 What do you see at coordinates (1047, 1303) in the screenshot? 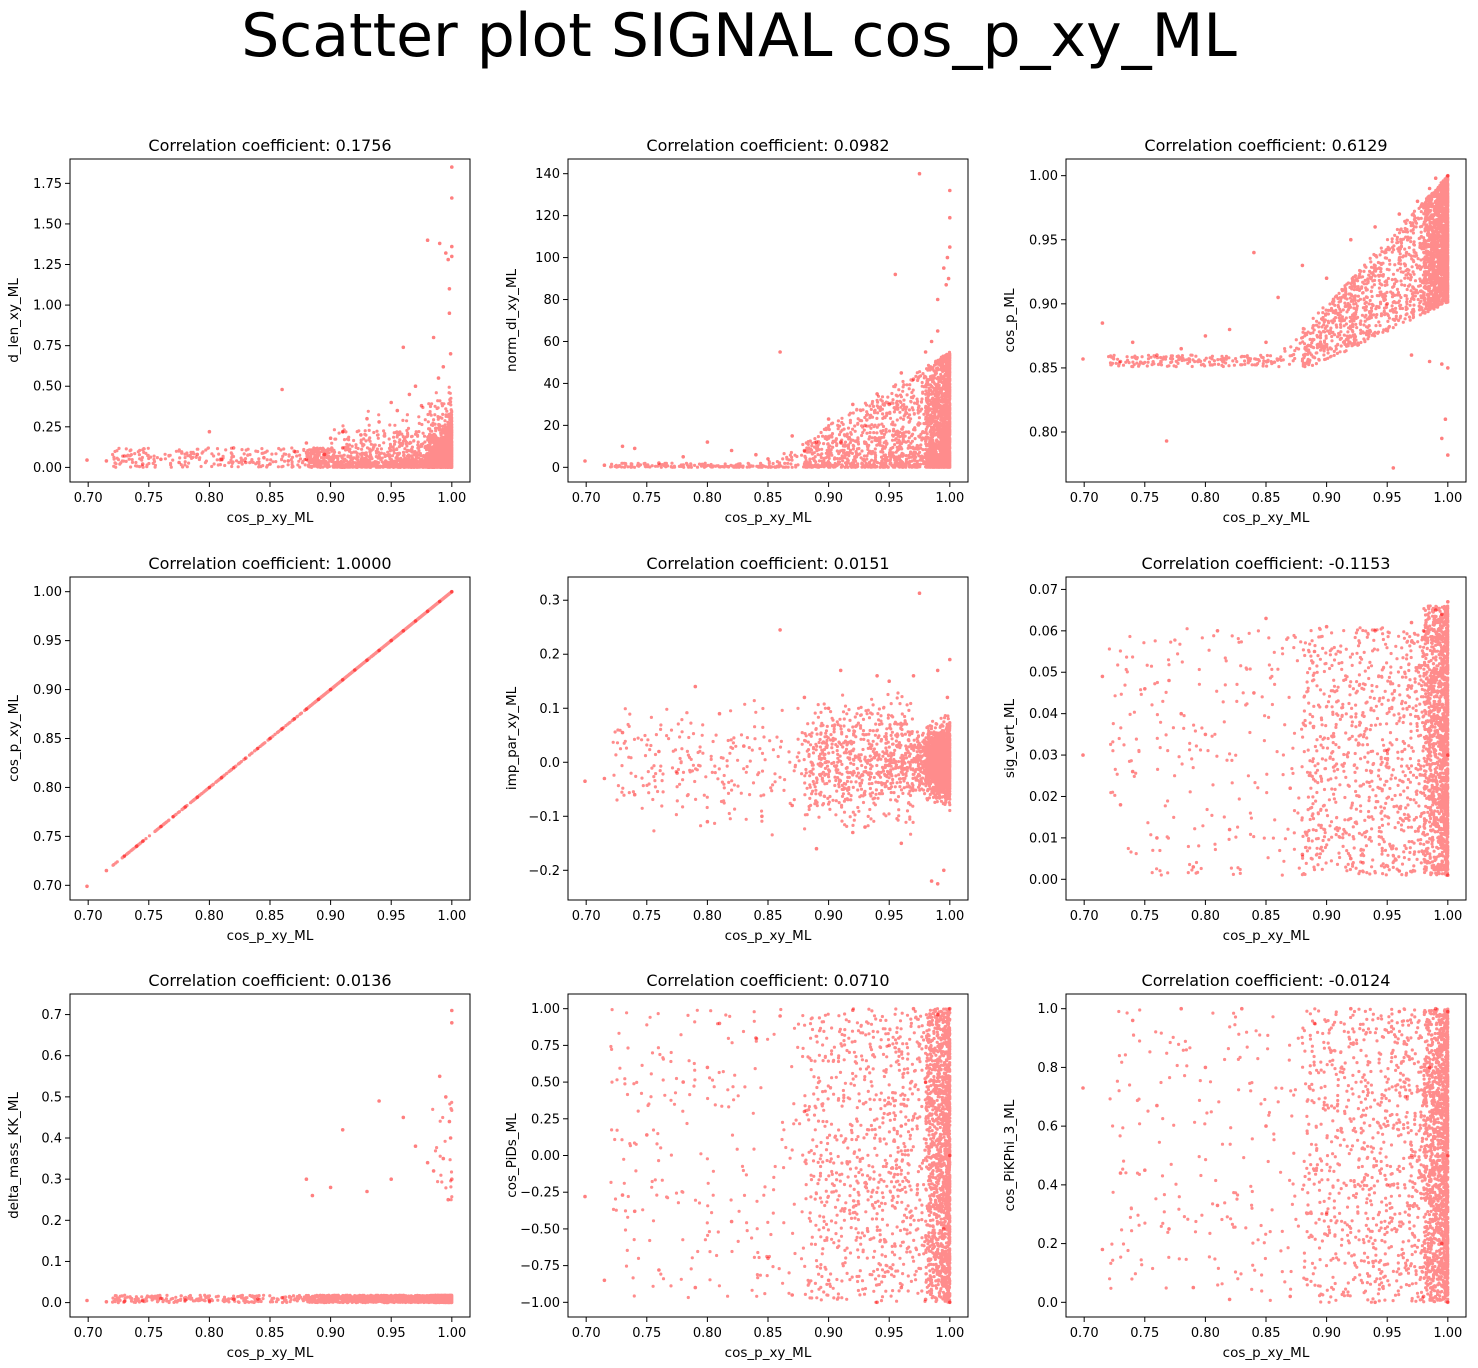
I see `y-tick-label: 0.0` at bounding box center [1047, 1303].